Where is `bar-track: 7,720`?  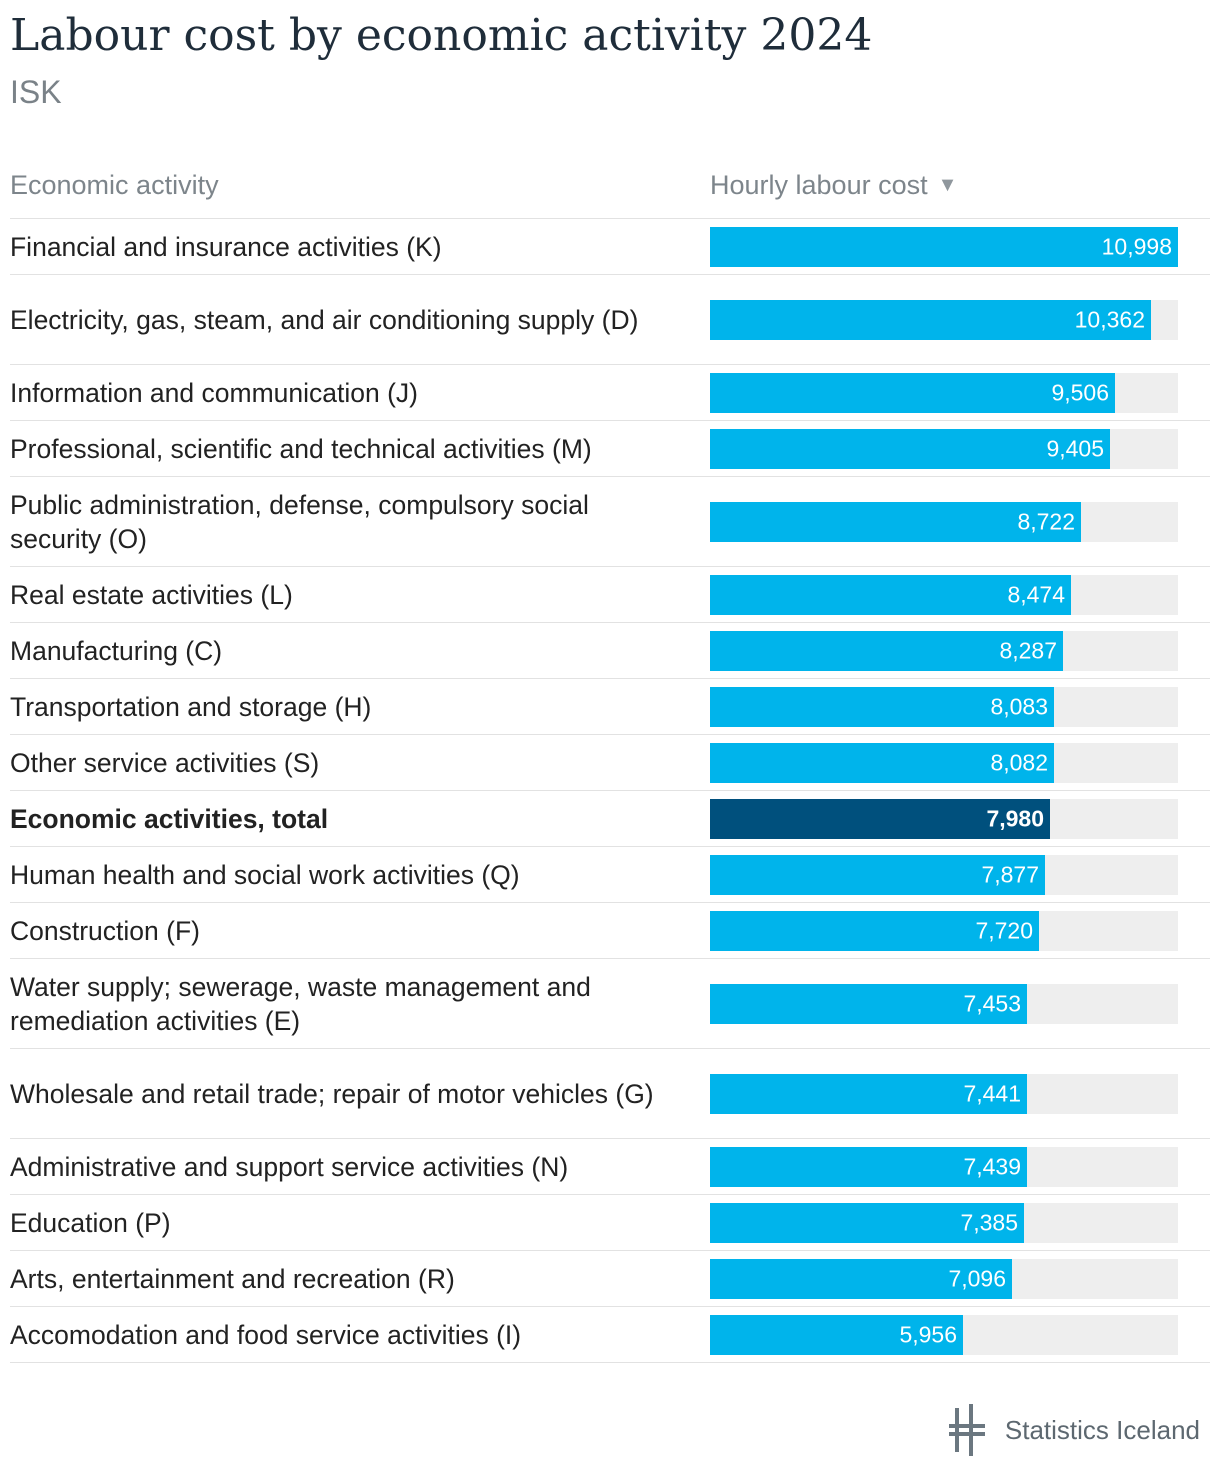
bar-track: 7,720 is located at coordinates (944, 930).